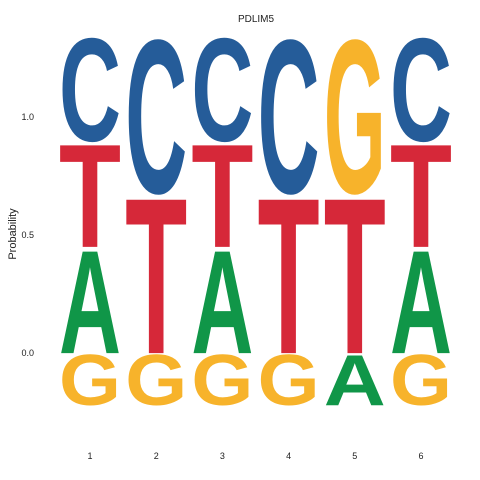  I want to click on y-tick-label: 1.0, so click(27, 117).